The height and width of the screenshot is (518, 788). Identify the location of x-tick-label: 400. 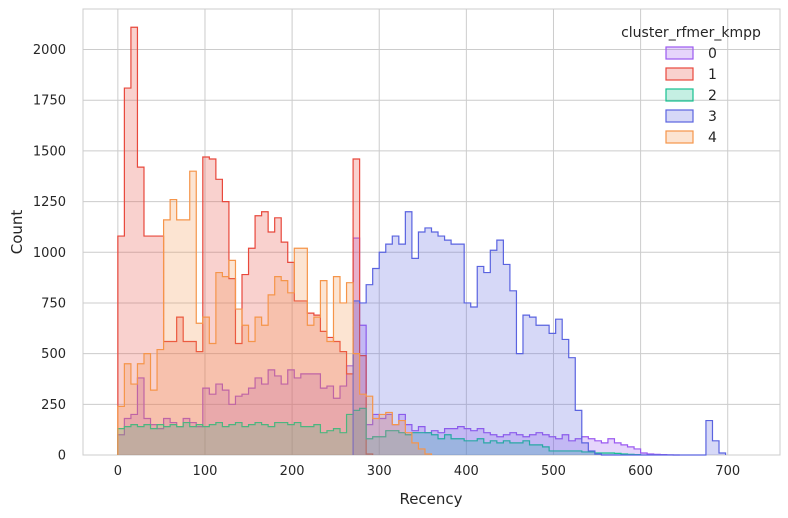
(466, 471).